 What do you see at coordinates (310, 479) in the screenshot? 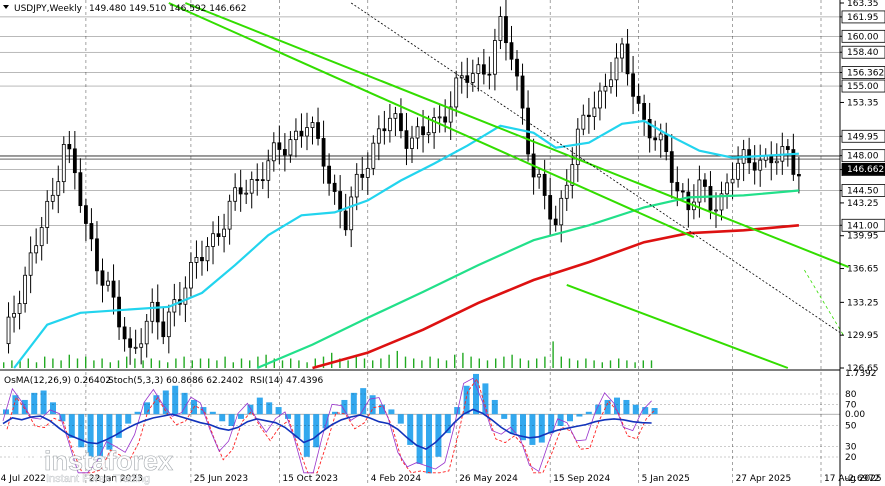
I see `time-axis-label: 15 Oct 2023` at bounding box center [310, 479].